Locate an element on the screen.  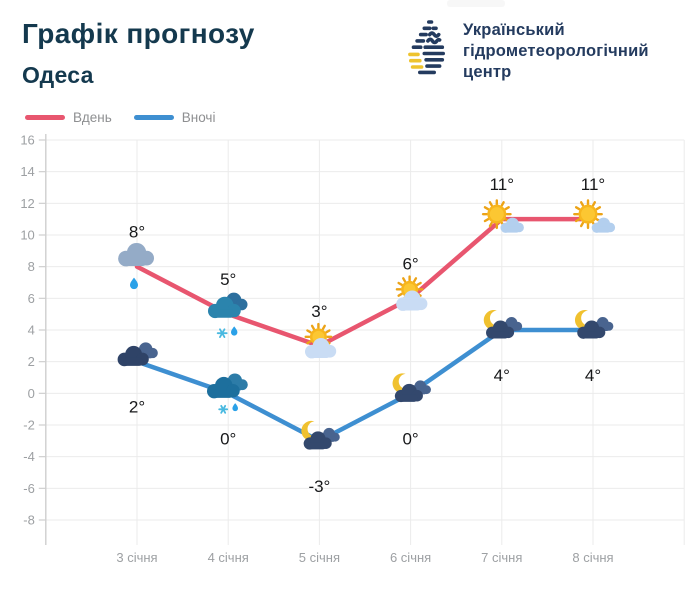
y-tick-label: -4 is located at coordinates (29, 456).